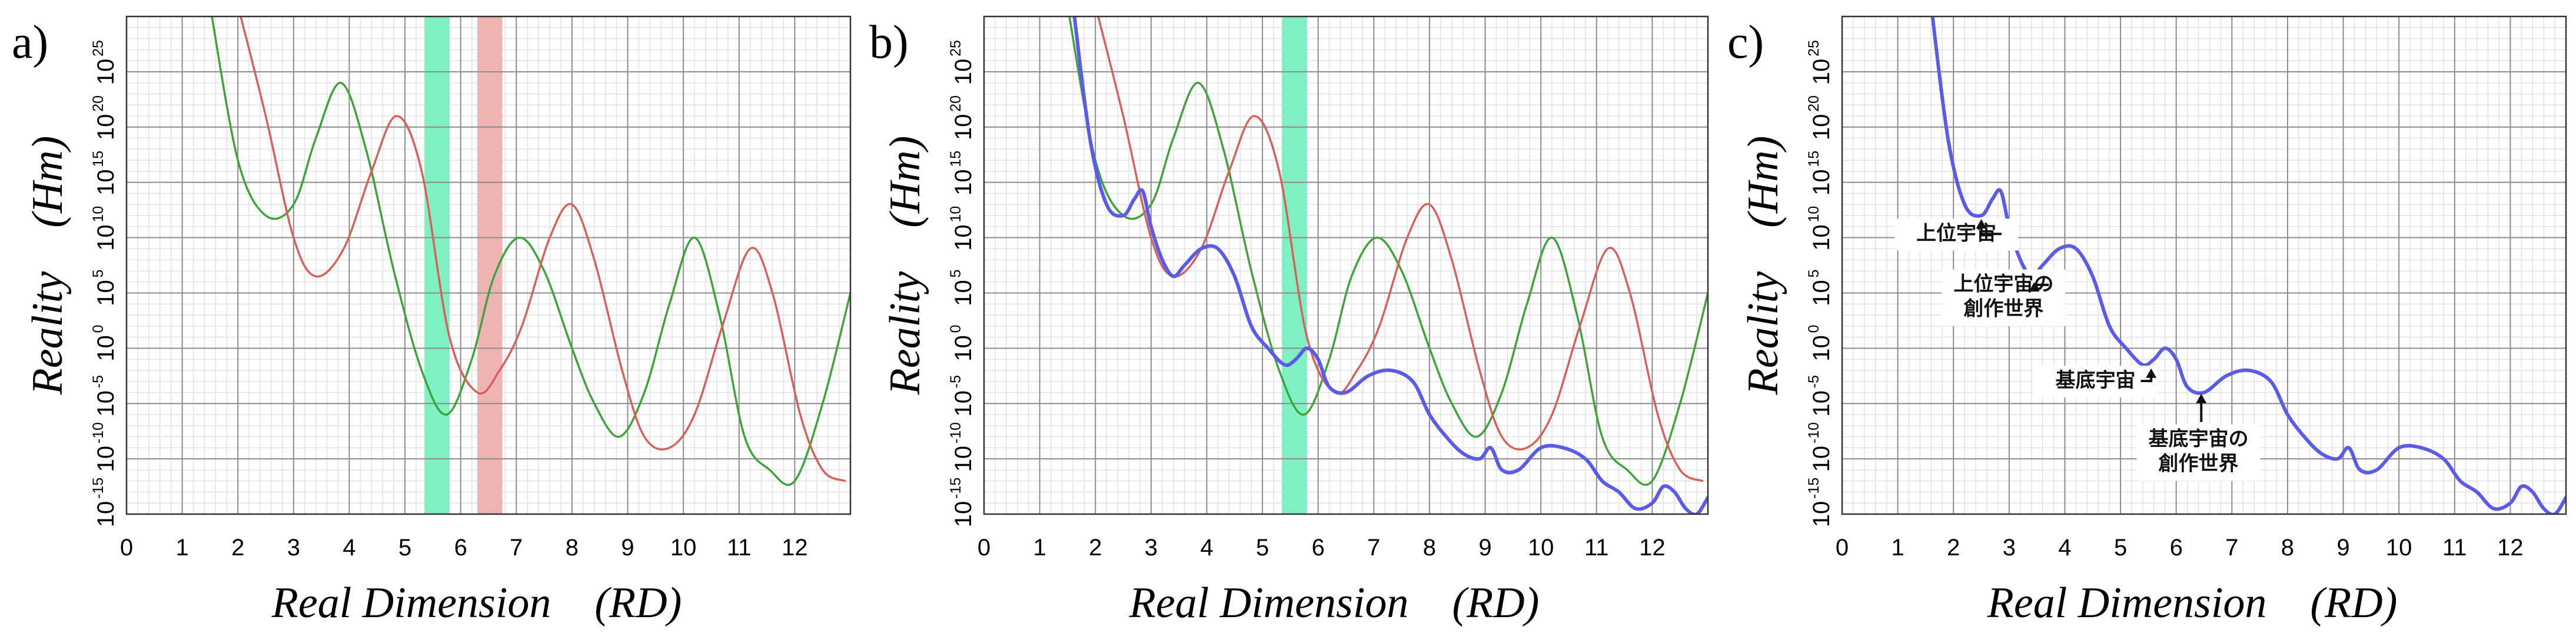 The image size is (2576, 636). I want to click on annotation-text: 基底宇宙, so click(2096, 381).